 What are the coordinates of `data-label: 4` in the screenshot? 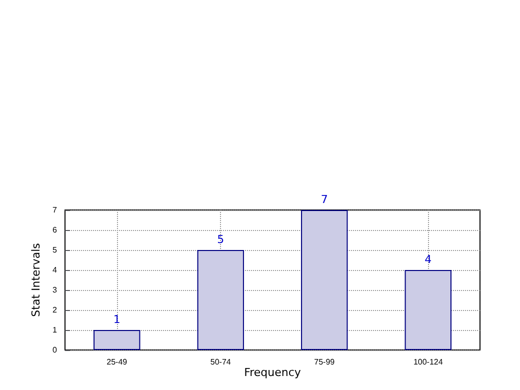 It's located at (428, 259).